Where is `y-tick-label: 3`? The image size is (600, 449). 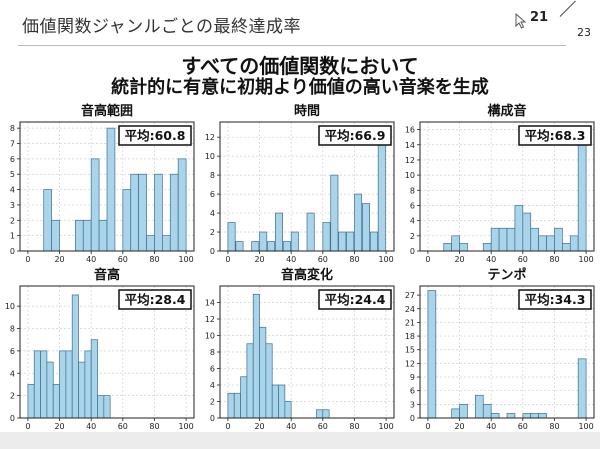 y-tick-label: 3 is located at coordinates (412, 404).